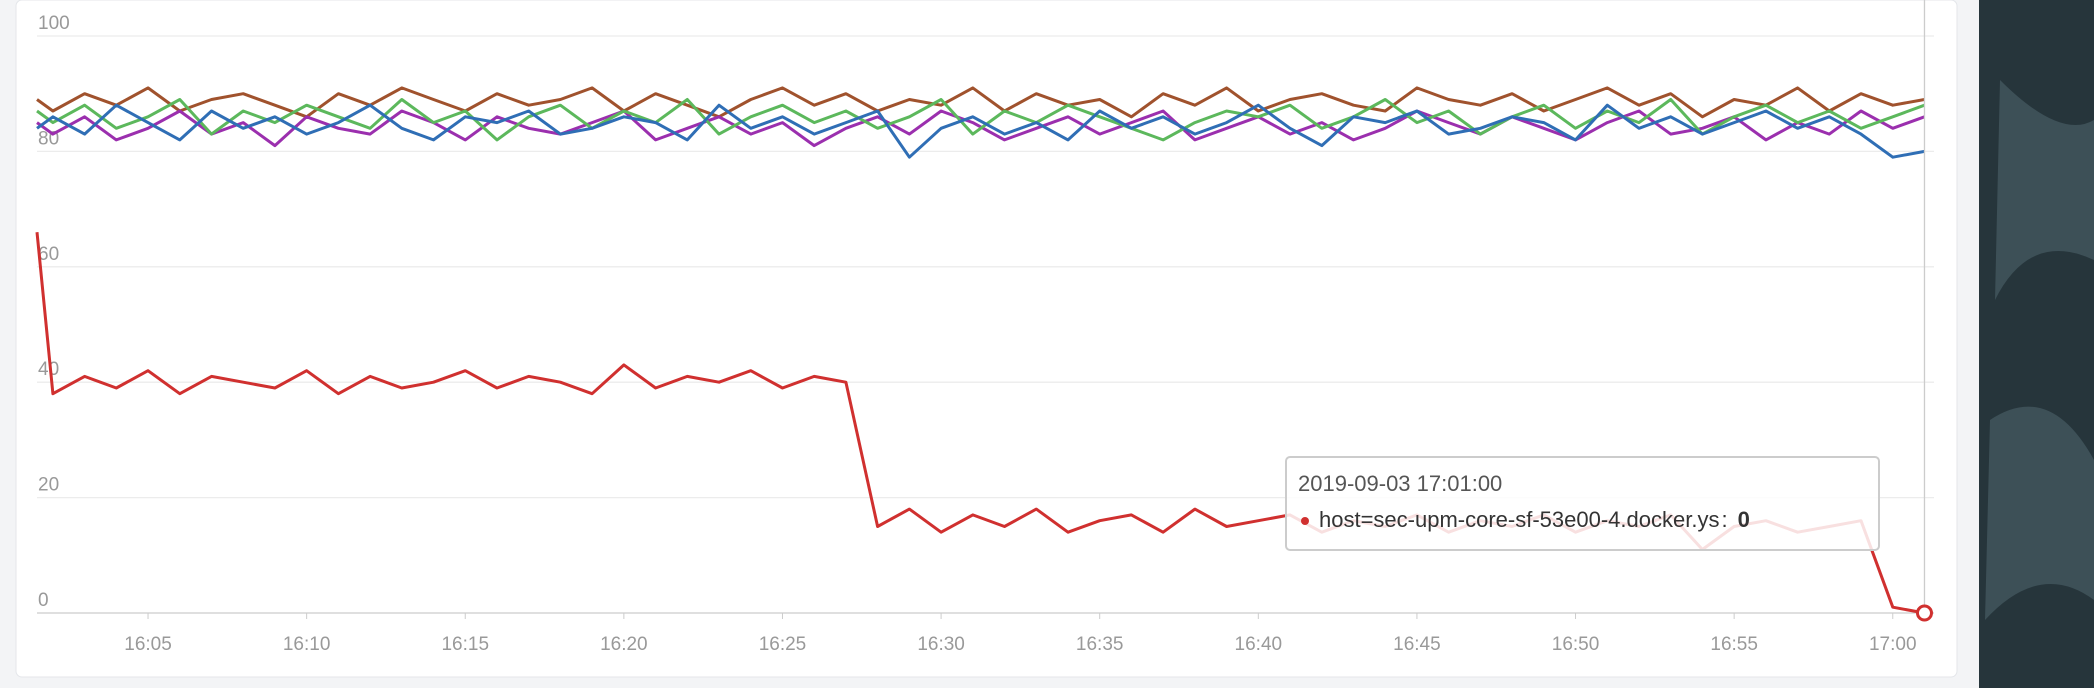  What do you see at coordinates (1417, 644) in the screenshot?
I see `x-tick-label: 16:45` at bounding box center [1417, 644].